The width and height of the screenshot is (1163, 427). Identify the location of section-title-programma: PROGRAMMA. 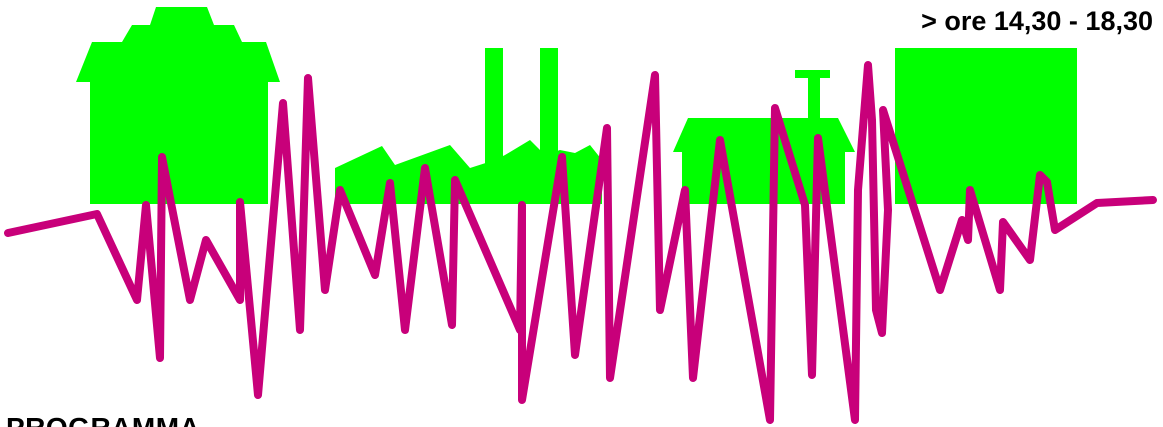
(103, 419).